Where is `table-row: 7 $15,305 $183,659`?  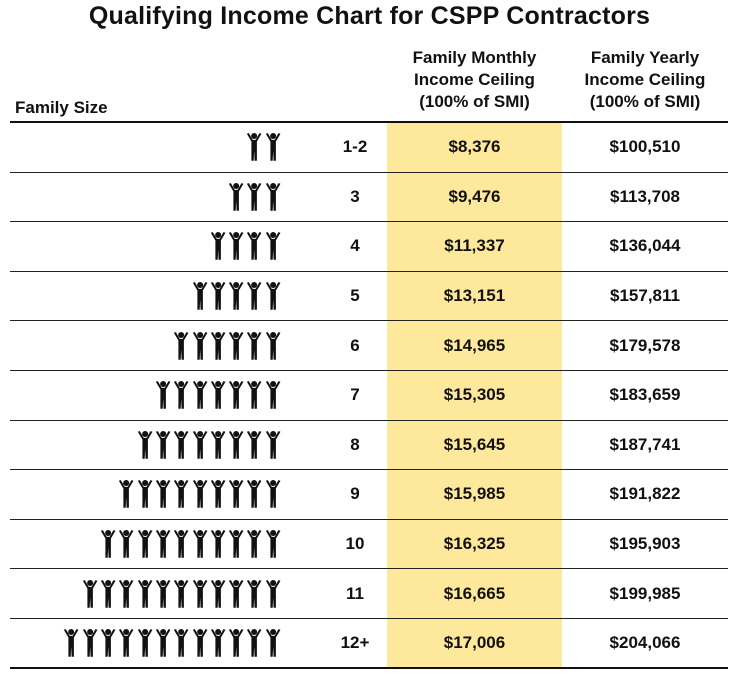
table-row: 7 $15,305 $183,659 is located at coordinates (369, 396).